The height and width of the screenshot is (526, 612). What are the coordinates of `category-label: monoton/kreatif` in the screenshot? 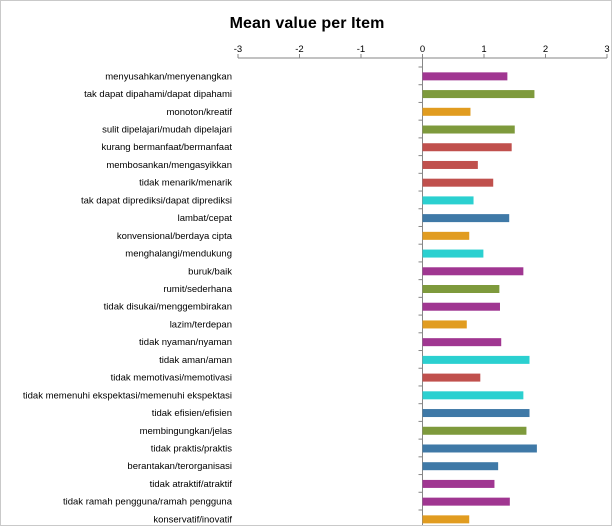 It's located at (200, 112).